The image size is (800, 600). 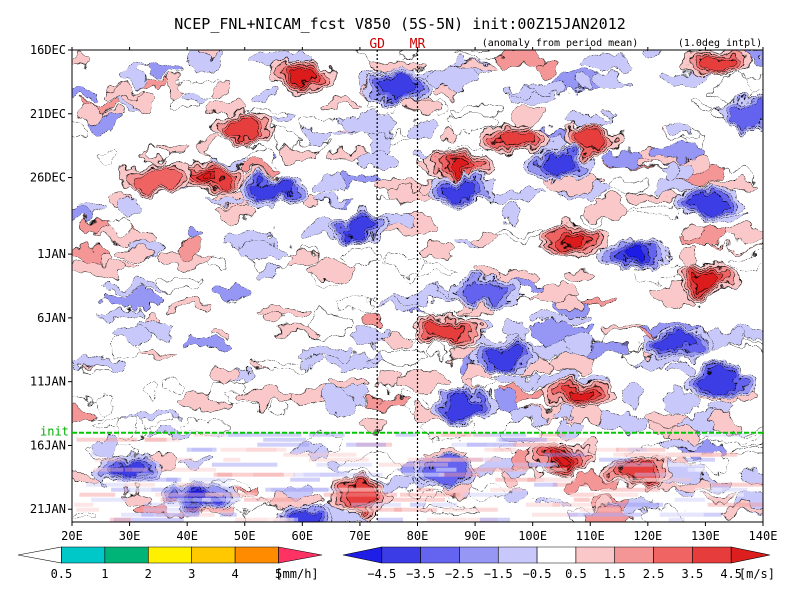 What do you see at coordinates (48, 114) in the screenshot?
I see `y-tick-label: 21DEC` at bounding box center [48, 114].